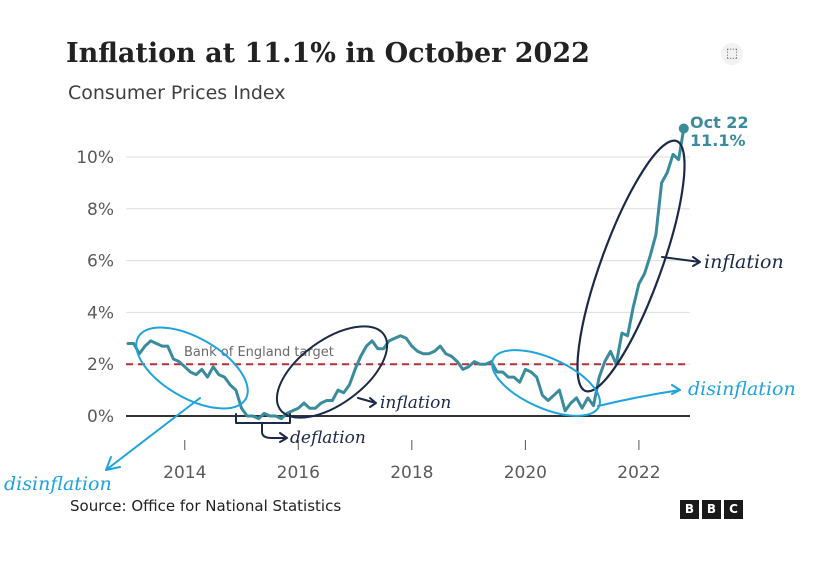 This screenshot has height=588, width=836. Describe the element at coordinates (206, 506) in the screenshot. I see `source-note: Source: Office for National Statistics` at that location.